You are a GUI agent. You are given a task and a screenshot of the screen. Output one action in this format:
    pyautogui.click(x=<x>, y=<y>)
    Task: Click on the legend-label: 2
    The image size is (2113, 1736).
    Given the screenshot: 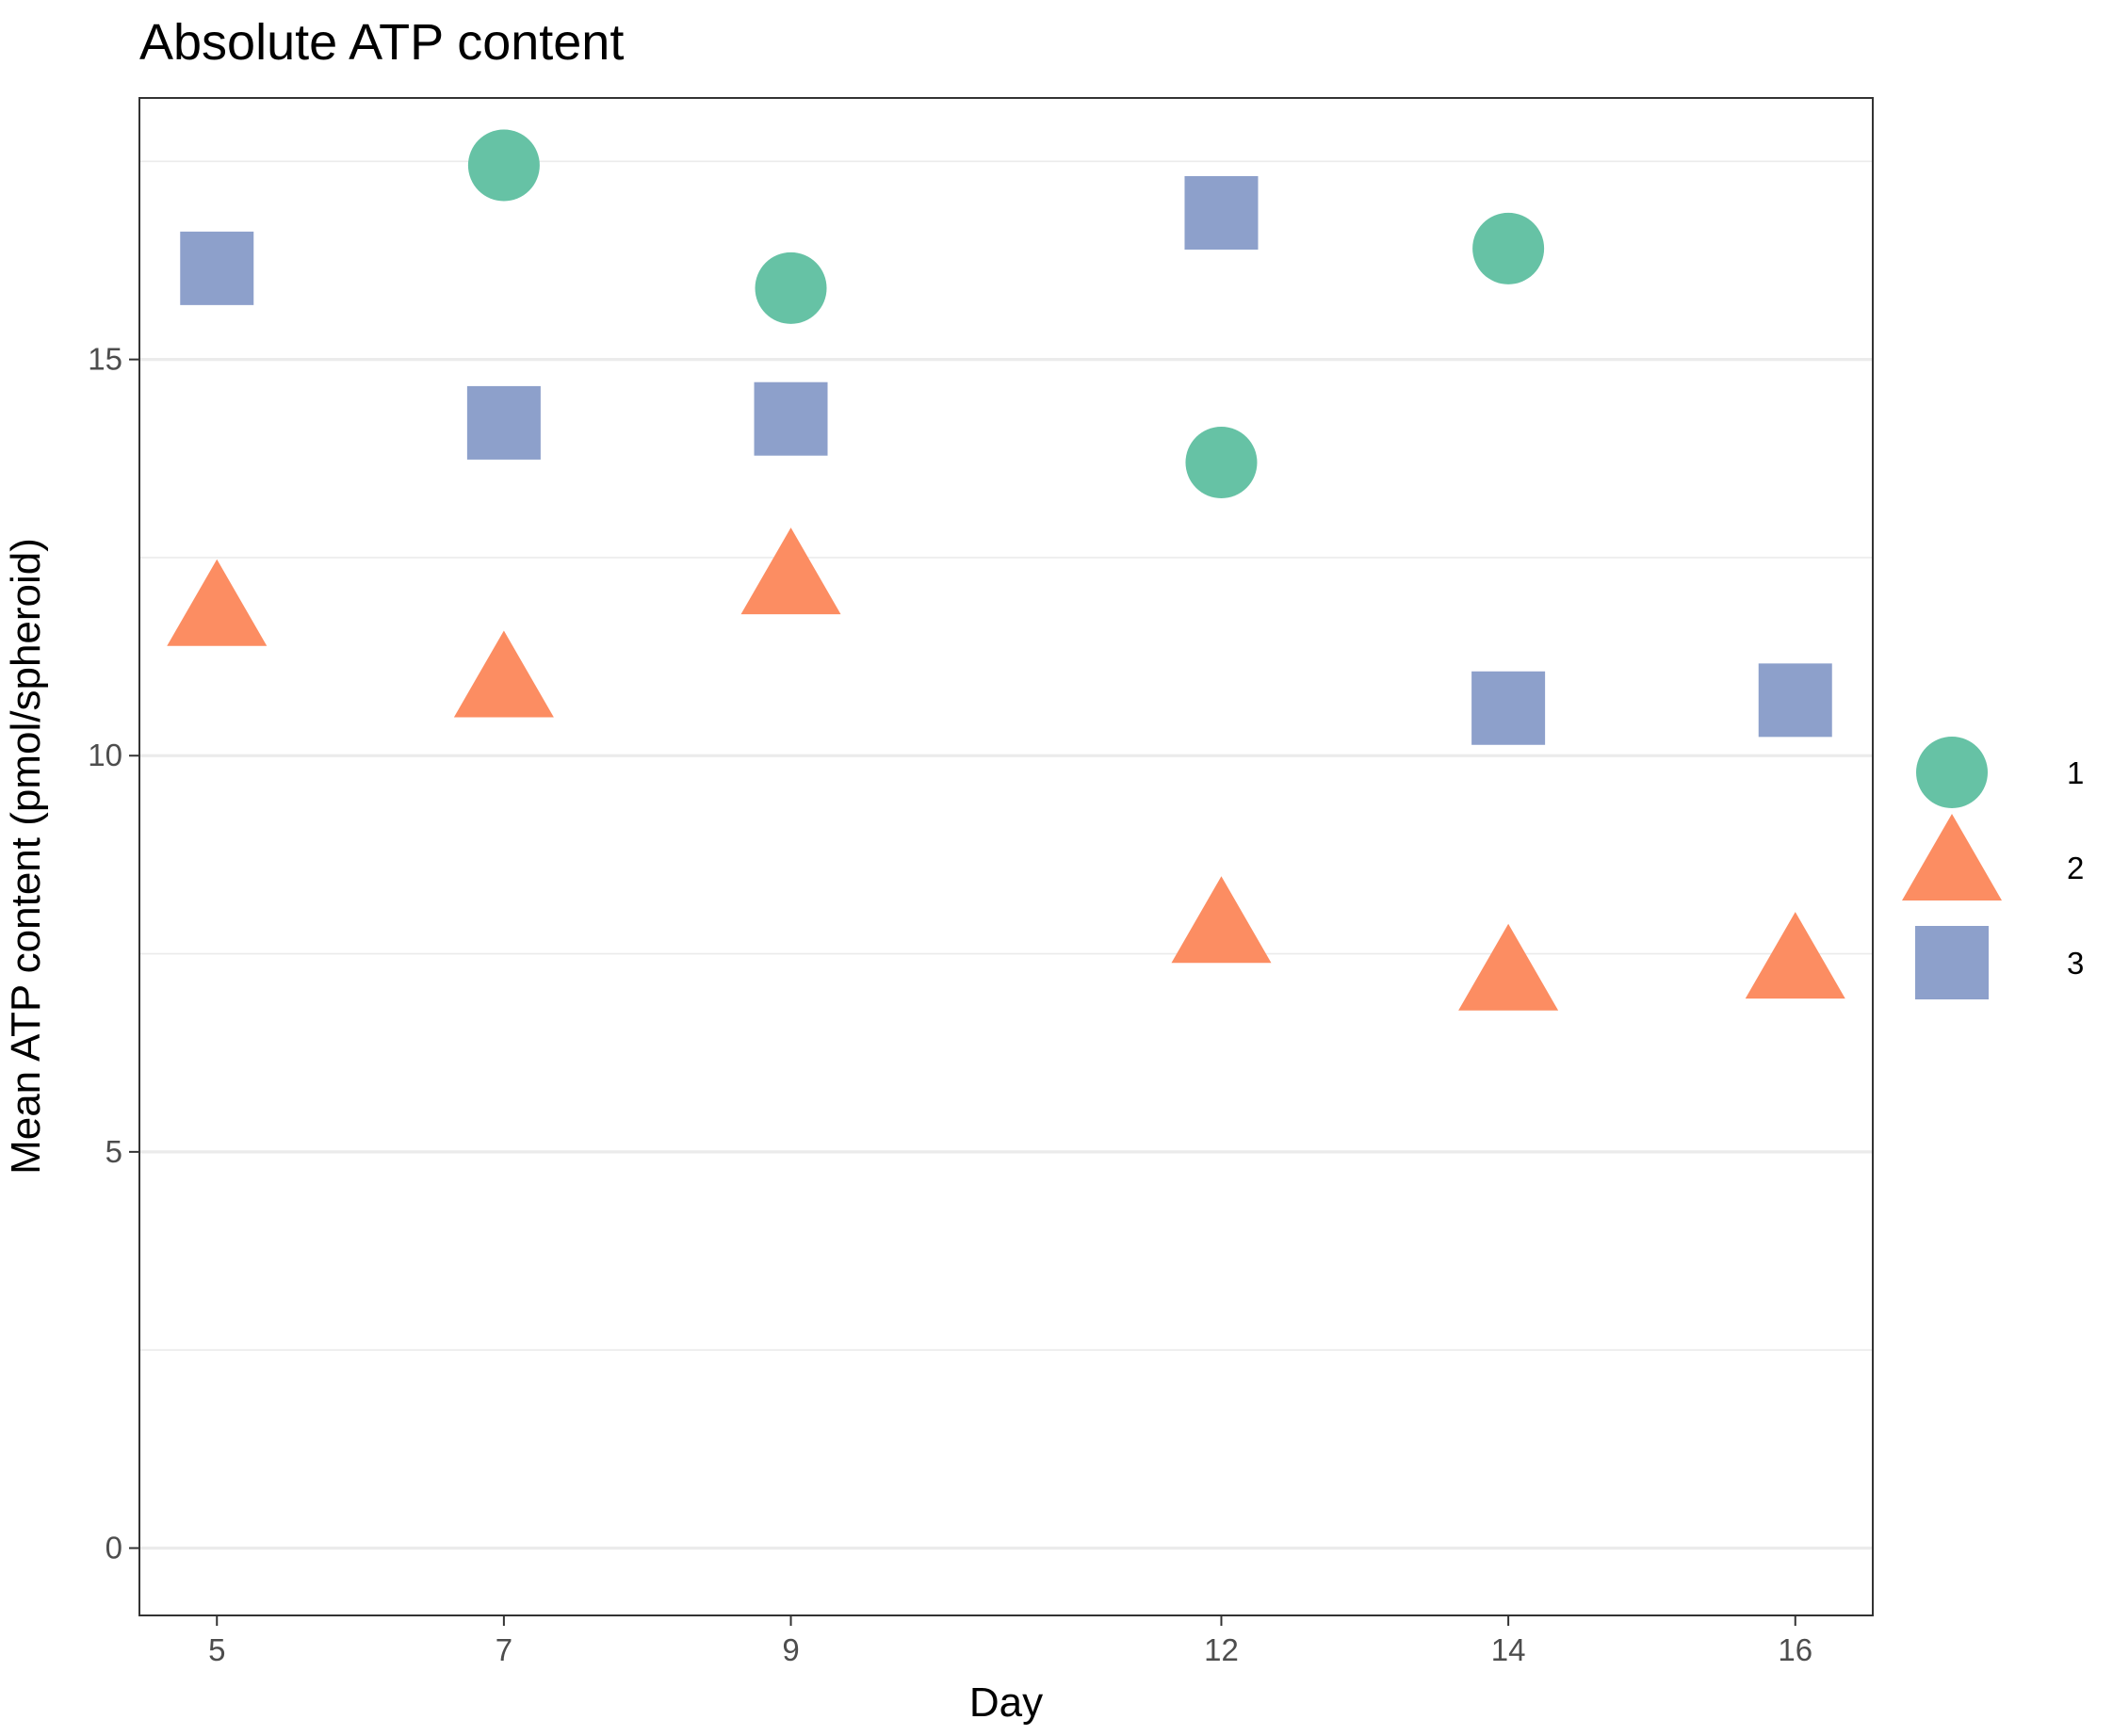 What is the action you would take?
    pyautogui.click(x=2075, y=868)
    